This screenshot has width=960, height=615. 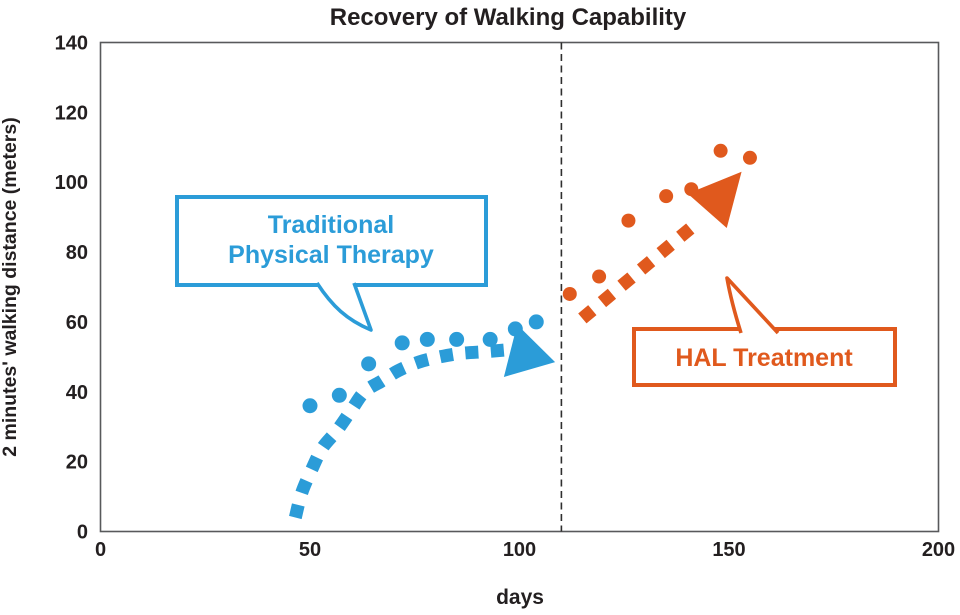 What do you see at coordinates (938, 550) in the screenshot?
I see `x-tick-label: 200` at bounding box center [938, 550].